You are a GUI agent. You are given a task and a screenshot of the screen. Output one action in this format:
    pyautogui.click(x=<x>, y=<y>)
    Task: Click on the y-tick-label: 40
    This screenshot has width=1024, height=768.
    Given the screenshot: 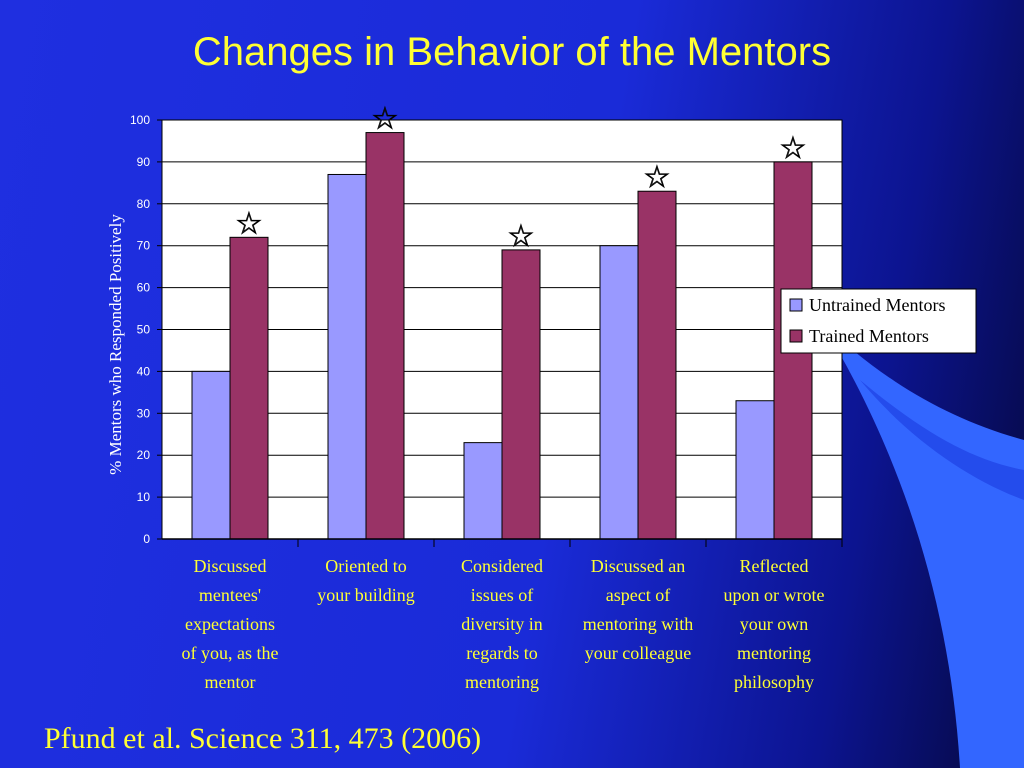 What is the action you would take?
    pyautogui.click(x=144, y=371)
    